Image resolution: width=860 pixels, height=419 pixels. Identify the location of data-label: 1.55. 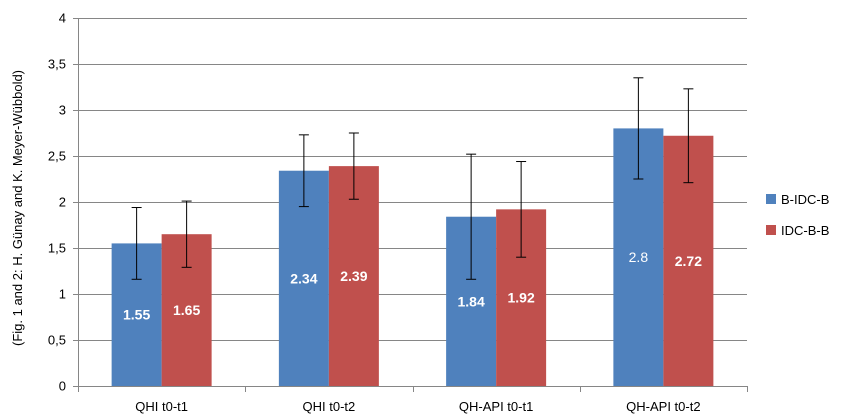
(136, 315).